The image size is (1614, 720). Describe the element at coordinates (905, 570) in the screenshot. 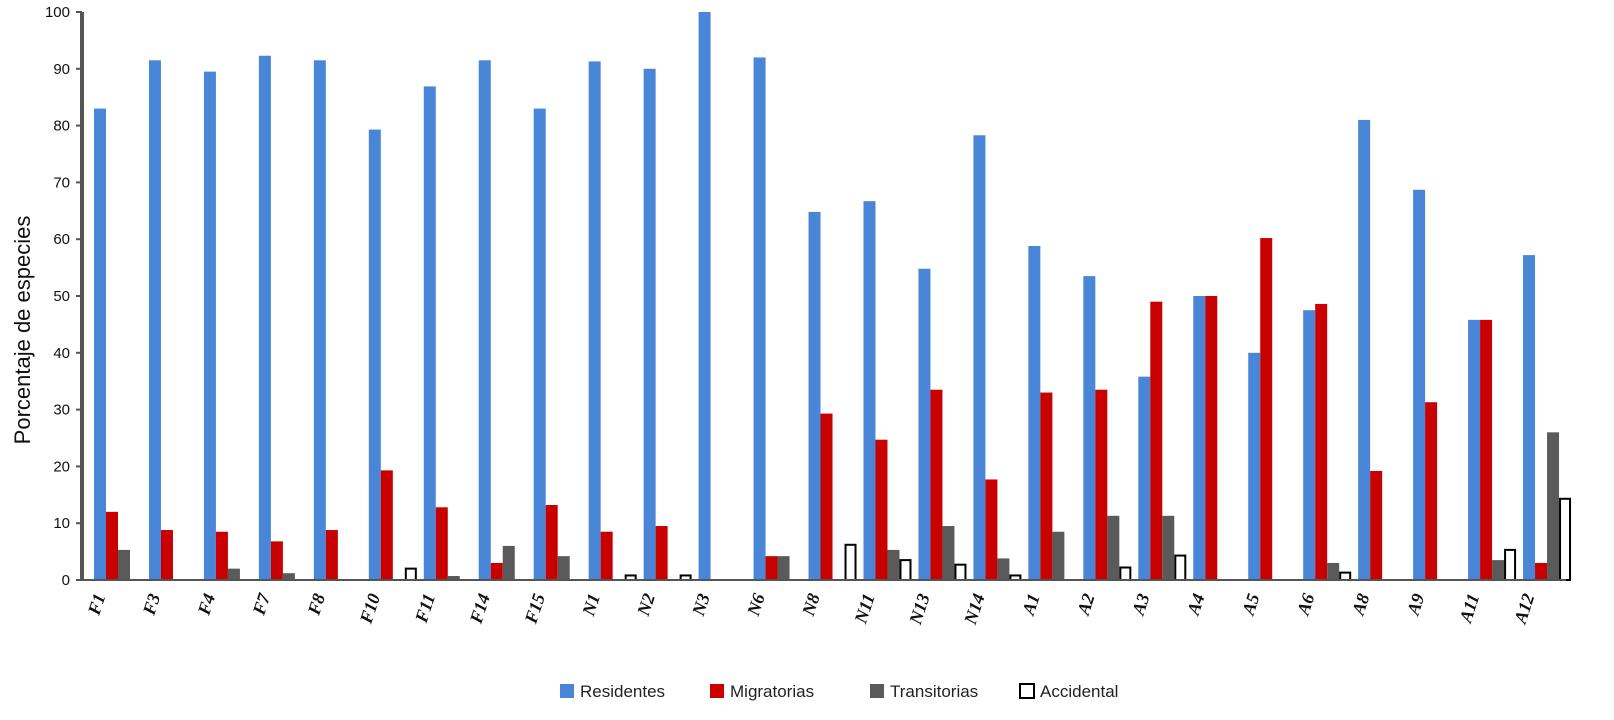

I see `bar-accidental-n11` at that location.